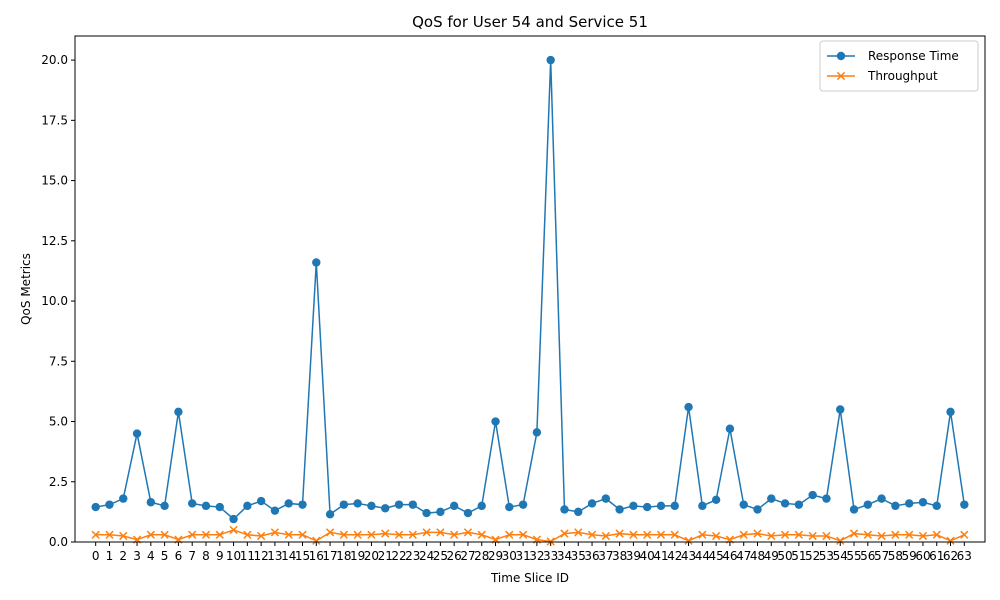 This screenshot has height=600, width=1000. What do you see at coordinates (895, 556) in the screenshot?
I see `x-tick-label: 58` at bounding box center [895, 556].